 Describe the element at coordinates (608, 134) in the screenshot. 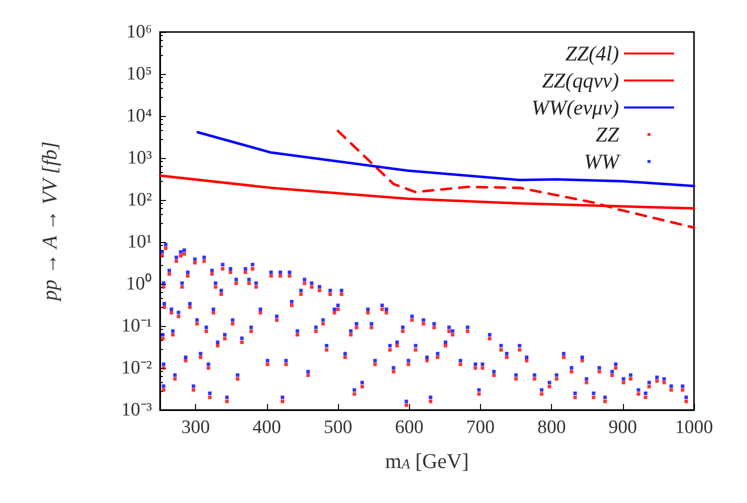

I see `legend-label: ZZ` at that location.